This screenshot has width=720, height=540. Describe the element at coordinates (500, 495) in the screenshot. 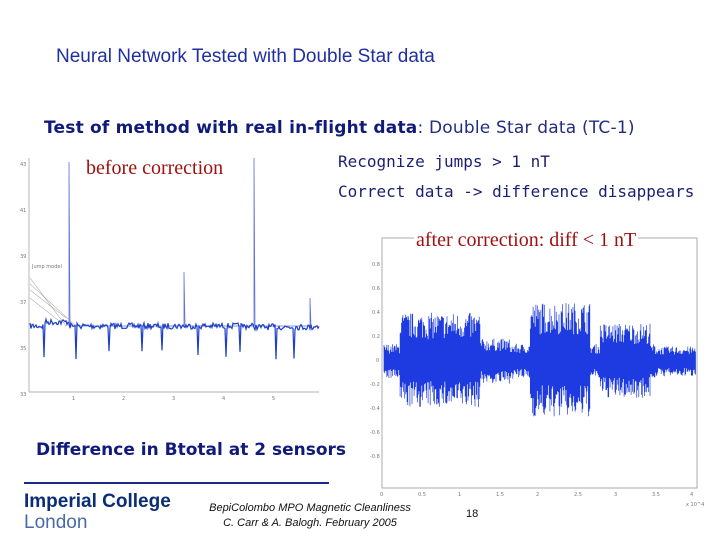

I see `svg-text: 1.5` at that location.